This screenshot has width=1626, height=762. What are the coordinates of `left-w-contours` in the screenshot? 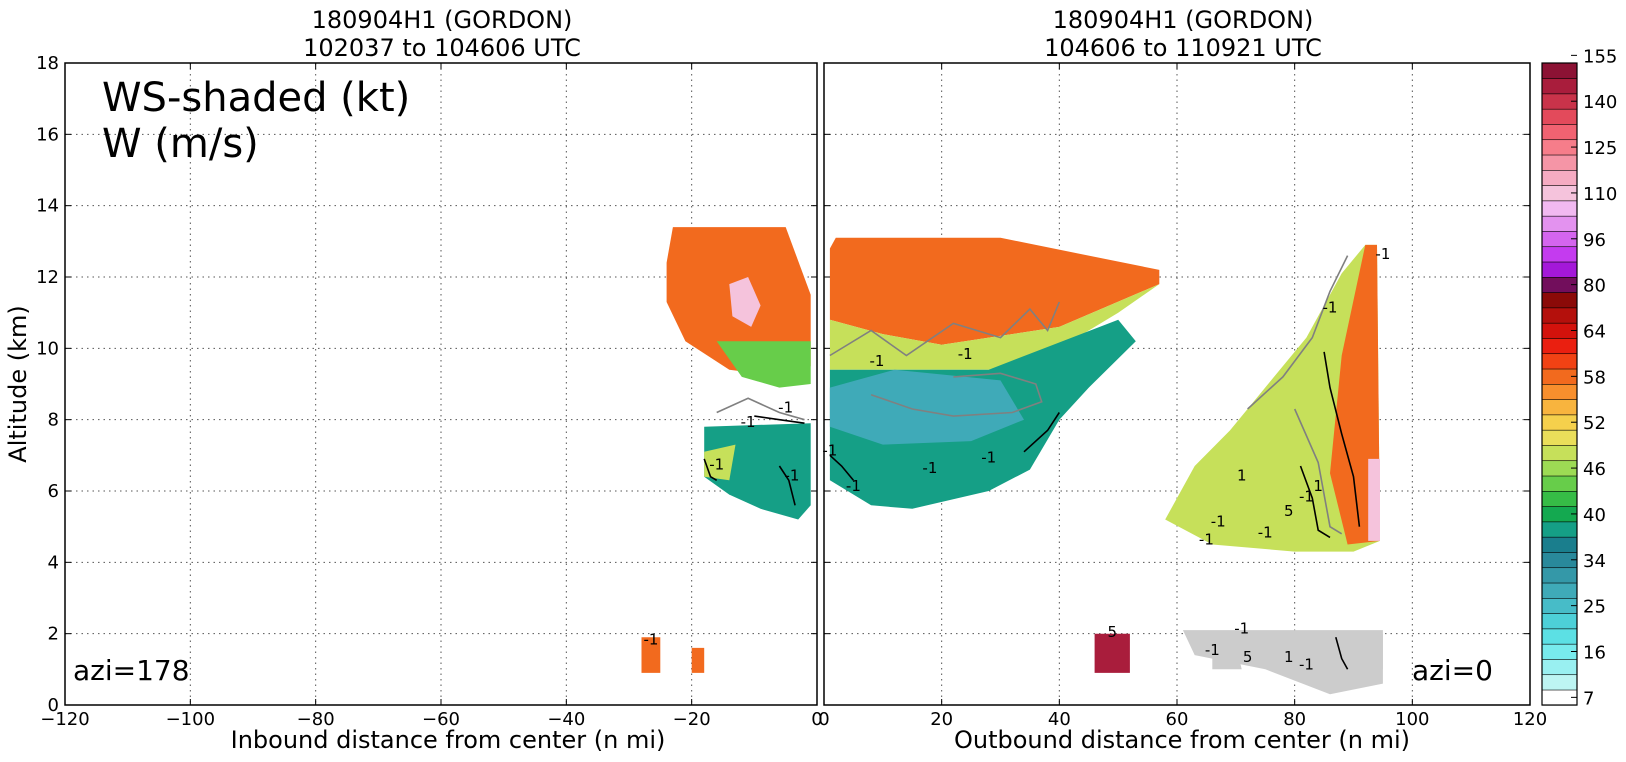 It's located at (754, 451).